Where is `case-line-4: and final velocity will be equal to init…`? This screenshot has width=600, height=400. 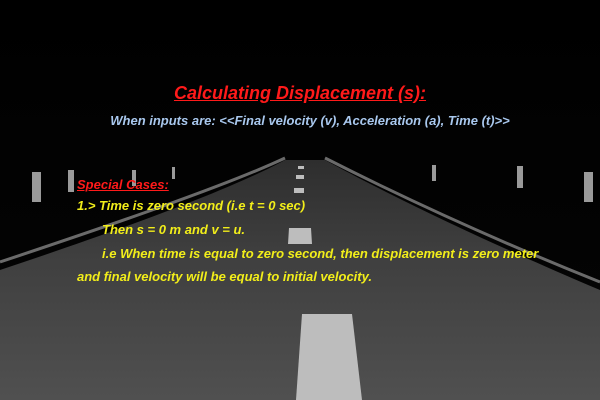 case-line-4: and final velocity will be equal to init… is located at coordinates (224, 276).